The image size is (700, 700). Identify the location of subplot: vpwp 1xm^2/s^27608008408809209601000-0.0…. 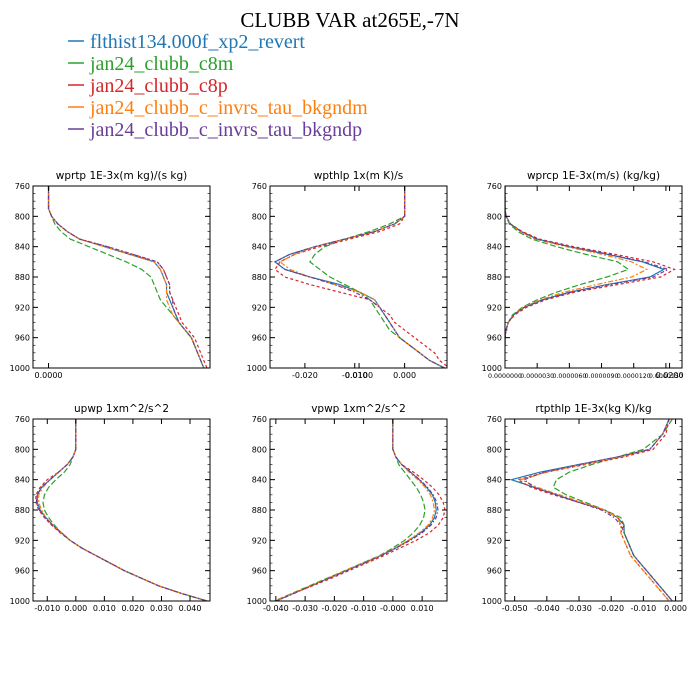
(347, 508).